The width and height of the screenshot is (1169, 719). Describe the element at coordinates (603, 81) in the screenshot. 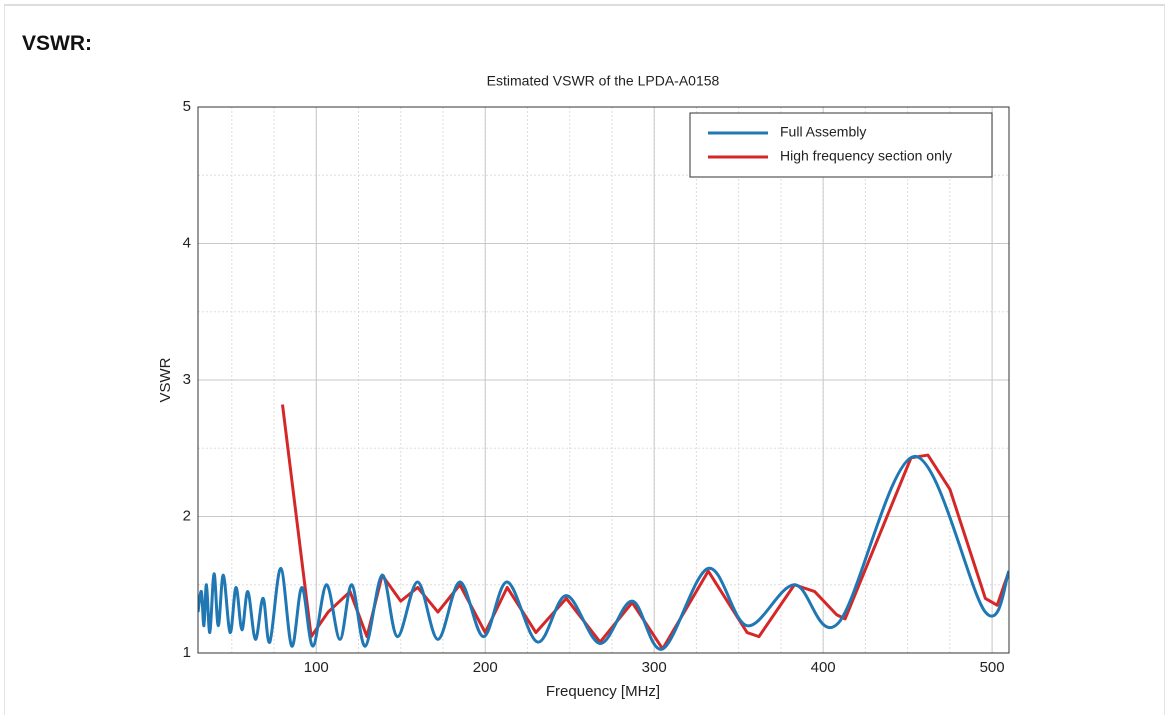

I see `chart-title: Estimated VSWR of the LPDA-A0158` at that location.